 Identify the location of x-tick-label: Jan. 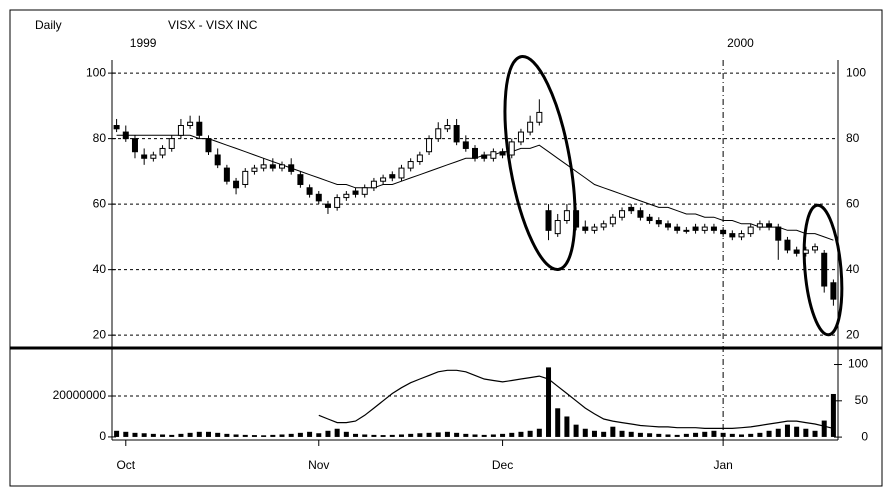
(722, 465).